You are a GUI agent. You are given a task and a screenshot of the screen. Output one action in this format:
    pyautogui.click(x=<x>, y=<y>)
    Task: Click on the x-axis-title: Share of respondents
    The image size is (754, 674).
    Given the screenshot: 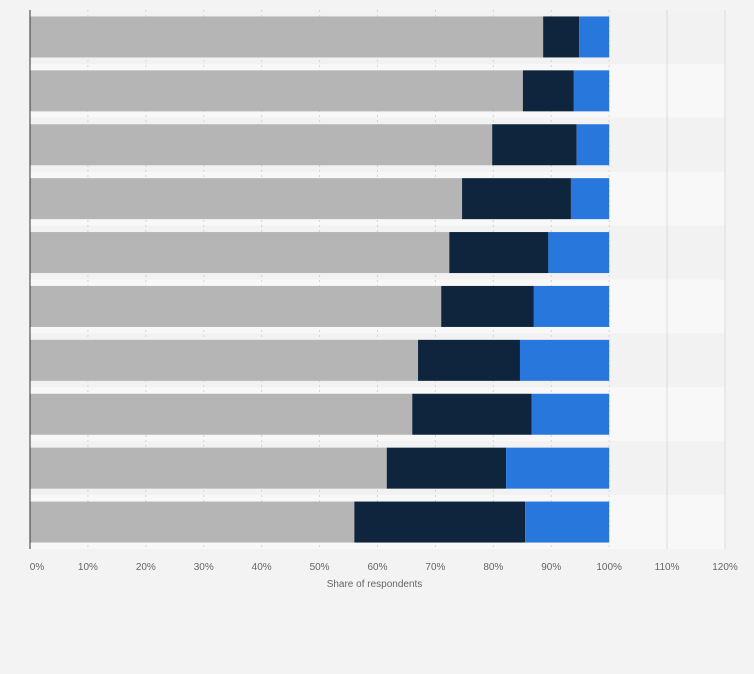 What is the action you would take?
    pyautogui.click(x=375, y=584)
    